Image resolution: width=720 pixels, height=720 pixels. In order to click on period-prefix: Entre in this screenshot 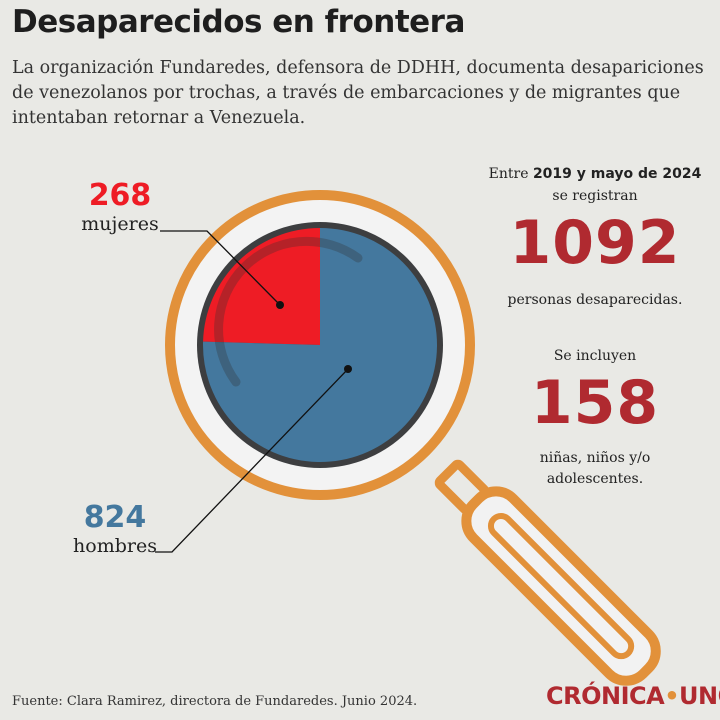, I will do `click(510, 174)`.